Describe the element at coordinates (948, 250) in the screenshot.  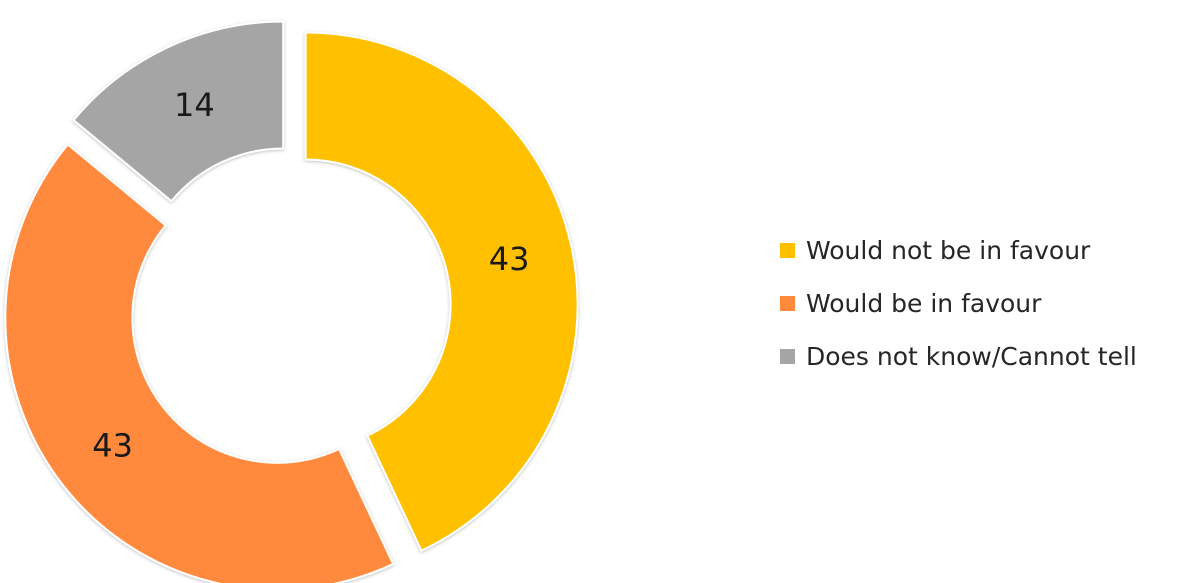
I see `legend-label-would-not-be-in-favour: Would not be in favour` at that location.